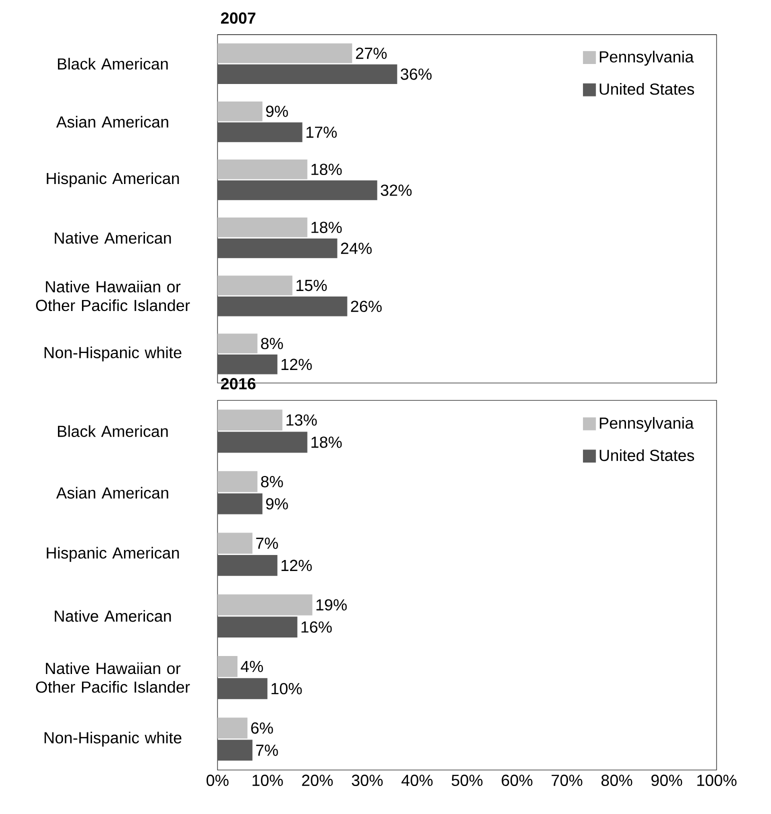  Describe the element at coordinates (367, 780) in the screenshot. I see `x-tick-label: 30%` at that location.